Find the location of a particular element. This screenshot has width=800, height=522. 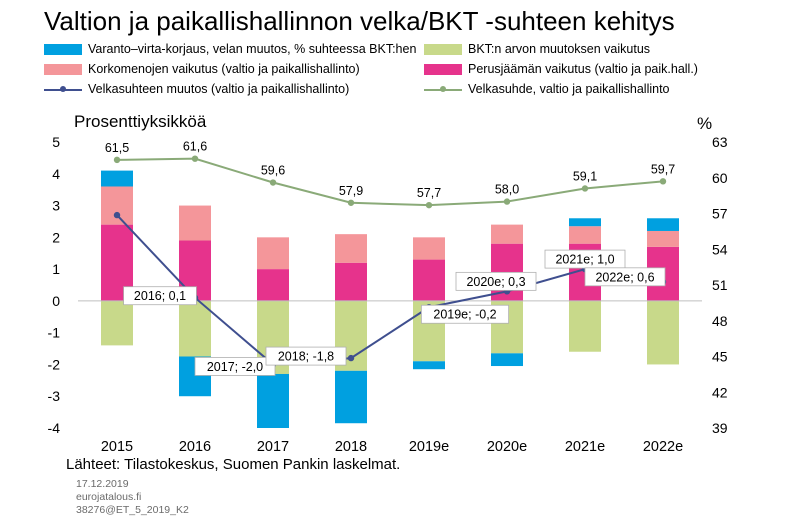

y2-tick-label: 57 is located at coordinates (720, 214).